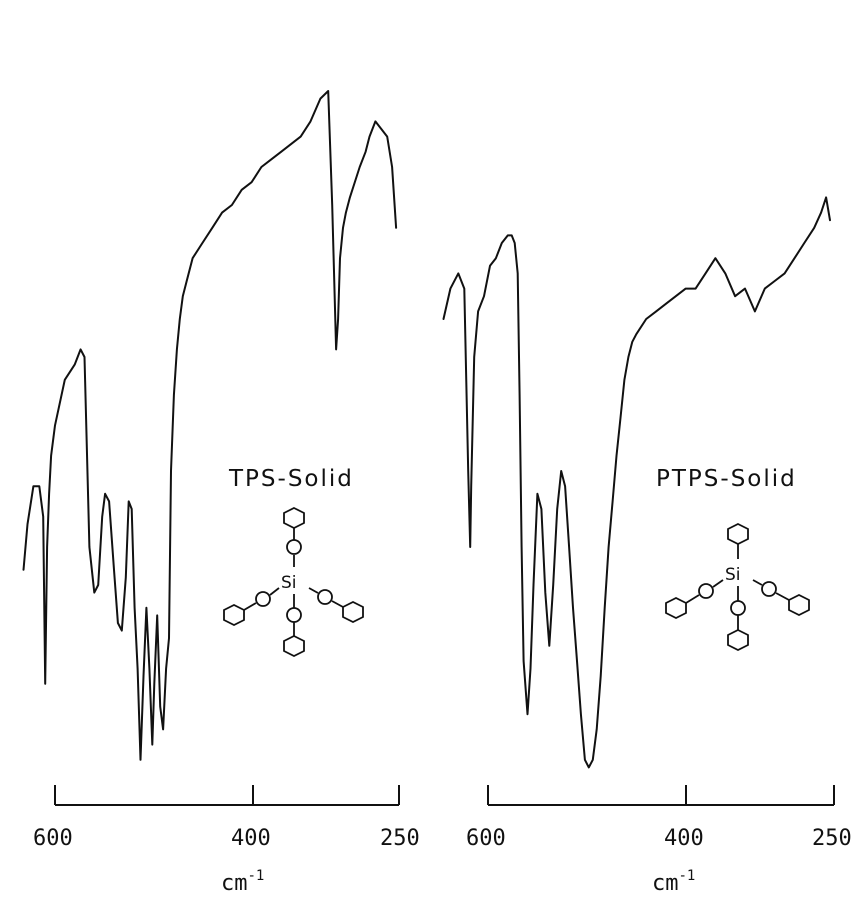 The height and width of the screenshot is (904, 862). Describe the element at coordinates (291, 479) in the screenshot. I see `tps-sample-label: TPS-Solid` at that location.